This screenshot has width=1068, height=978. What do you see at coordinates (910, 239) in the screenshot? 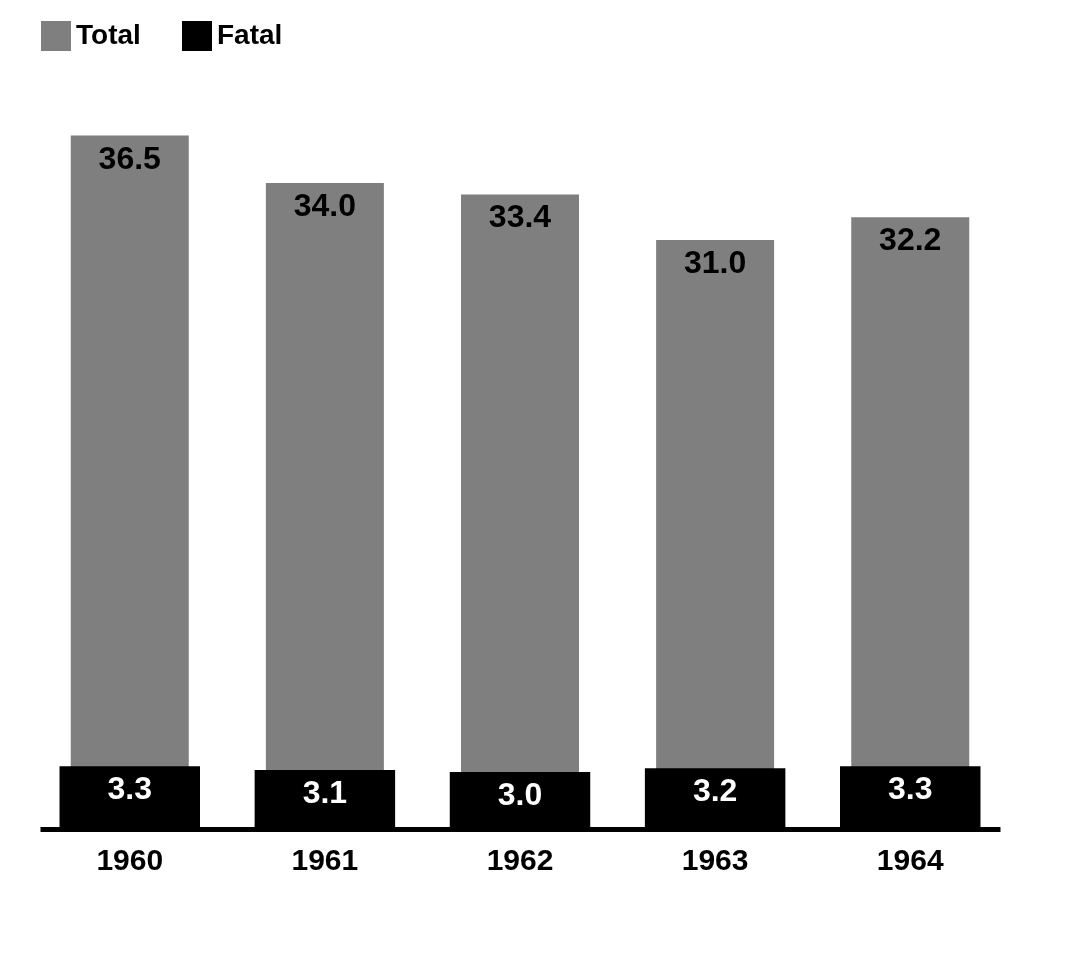
I see `data-label: 32.2` at bounding box center [910, 239].